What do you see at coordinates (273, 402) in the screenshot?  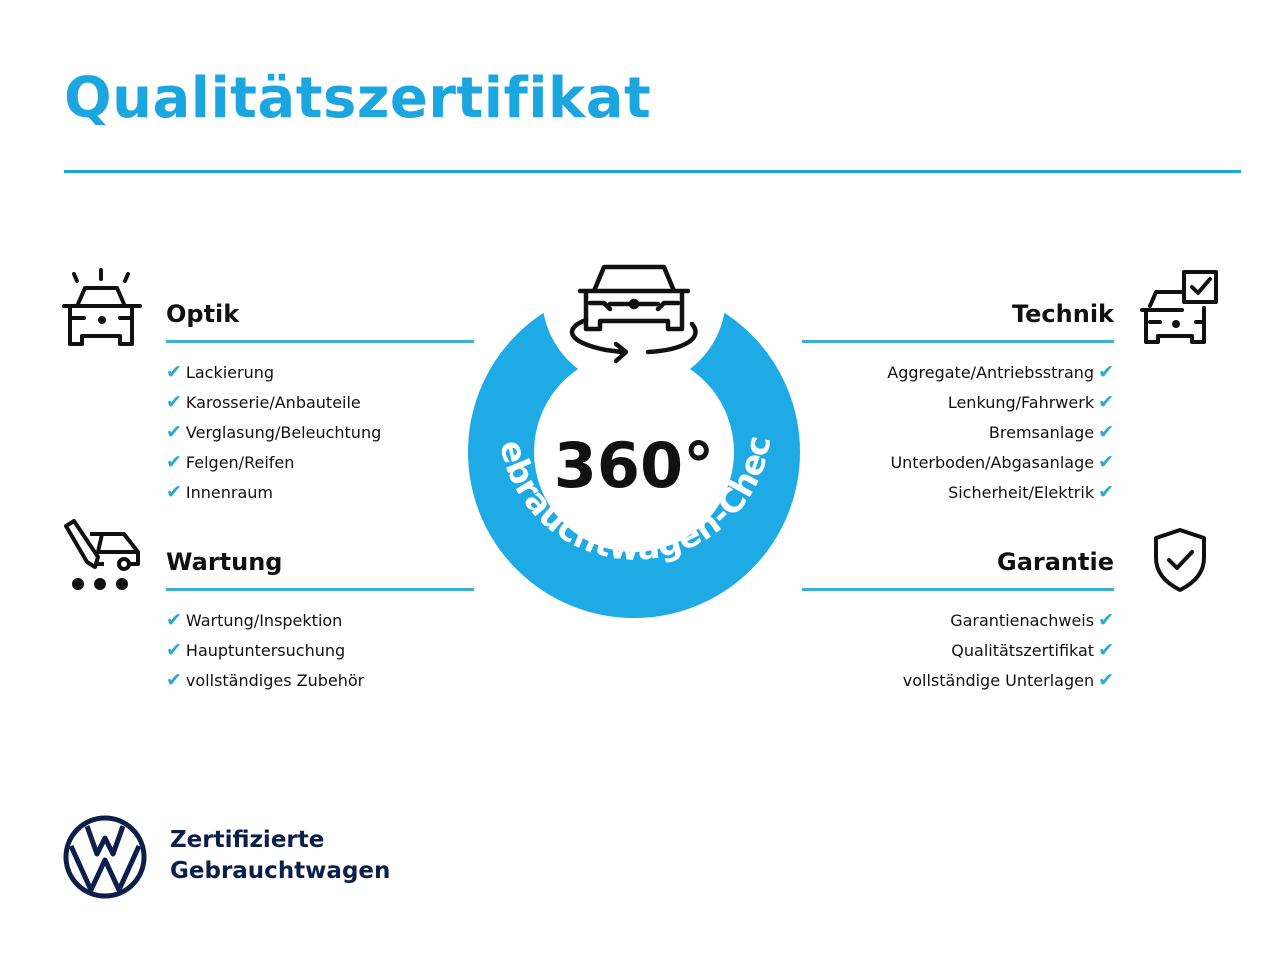 I see `item-label: Karosserie/Anbauteile` at bounding box center [273, 402].